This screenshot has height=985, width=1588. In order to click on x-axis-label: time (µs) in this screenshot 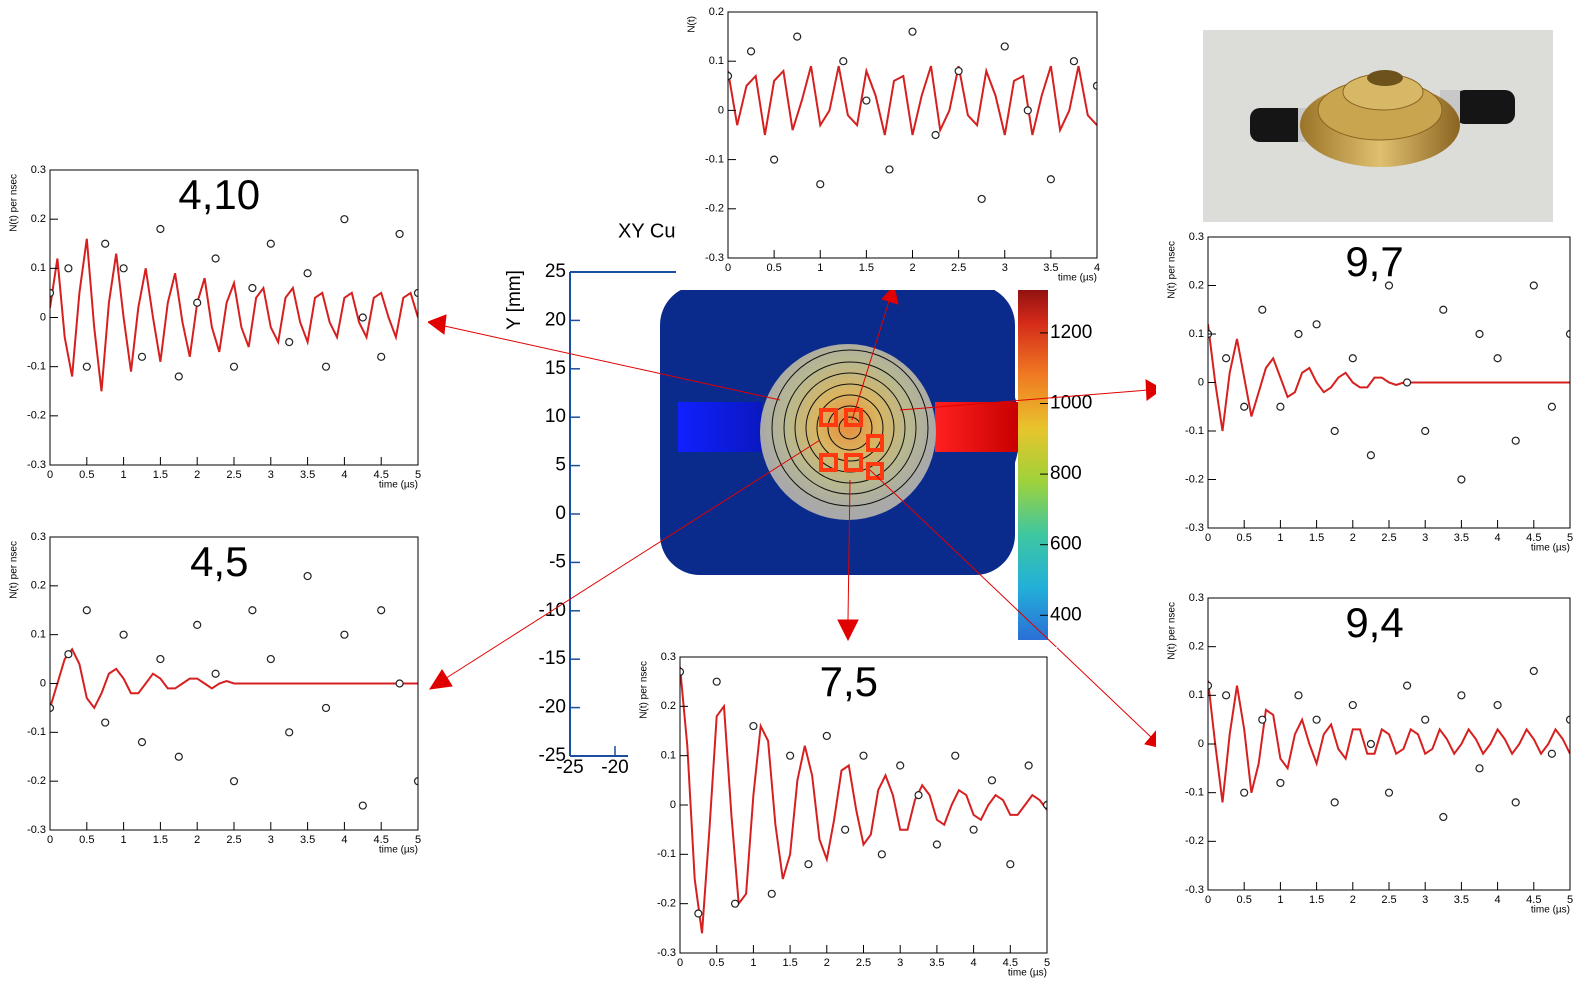, I will do `click(1550, 910)`.